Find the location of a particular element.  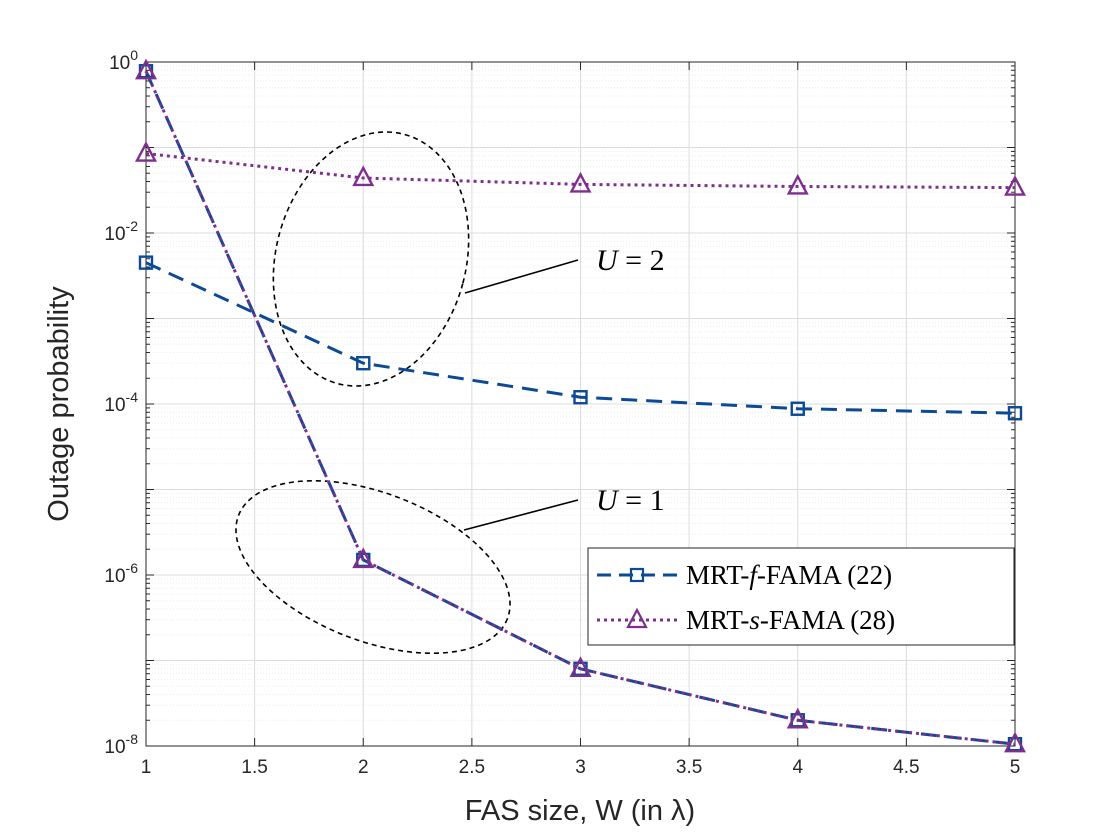

legend-label-s-fama: MRT-s-FAMA (28) is located at coordinates (790, 620).